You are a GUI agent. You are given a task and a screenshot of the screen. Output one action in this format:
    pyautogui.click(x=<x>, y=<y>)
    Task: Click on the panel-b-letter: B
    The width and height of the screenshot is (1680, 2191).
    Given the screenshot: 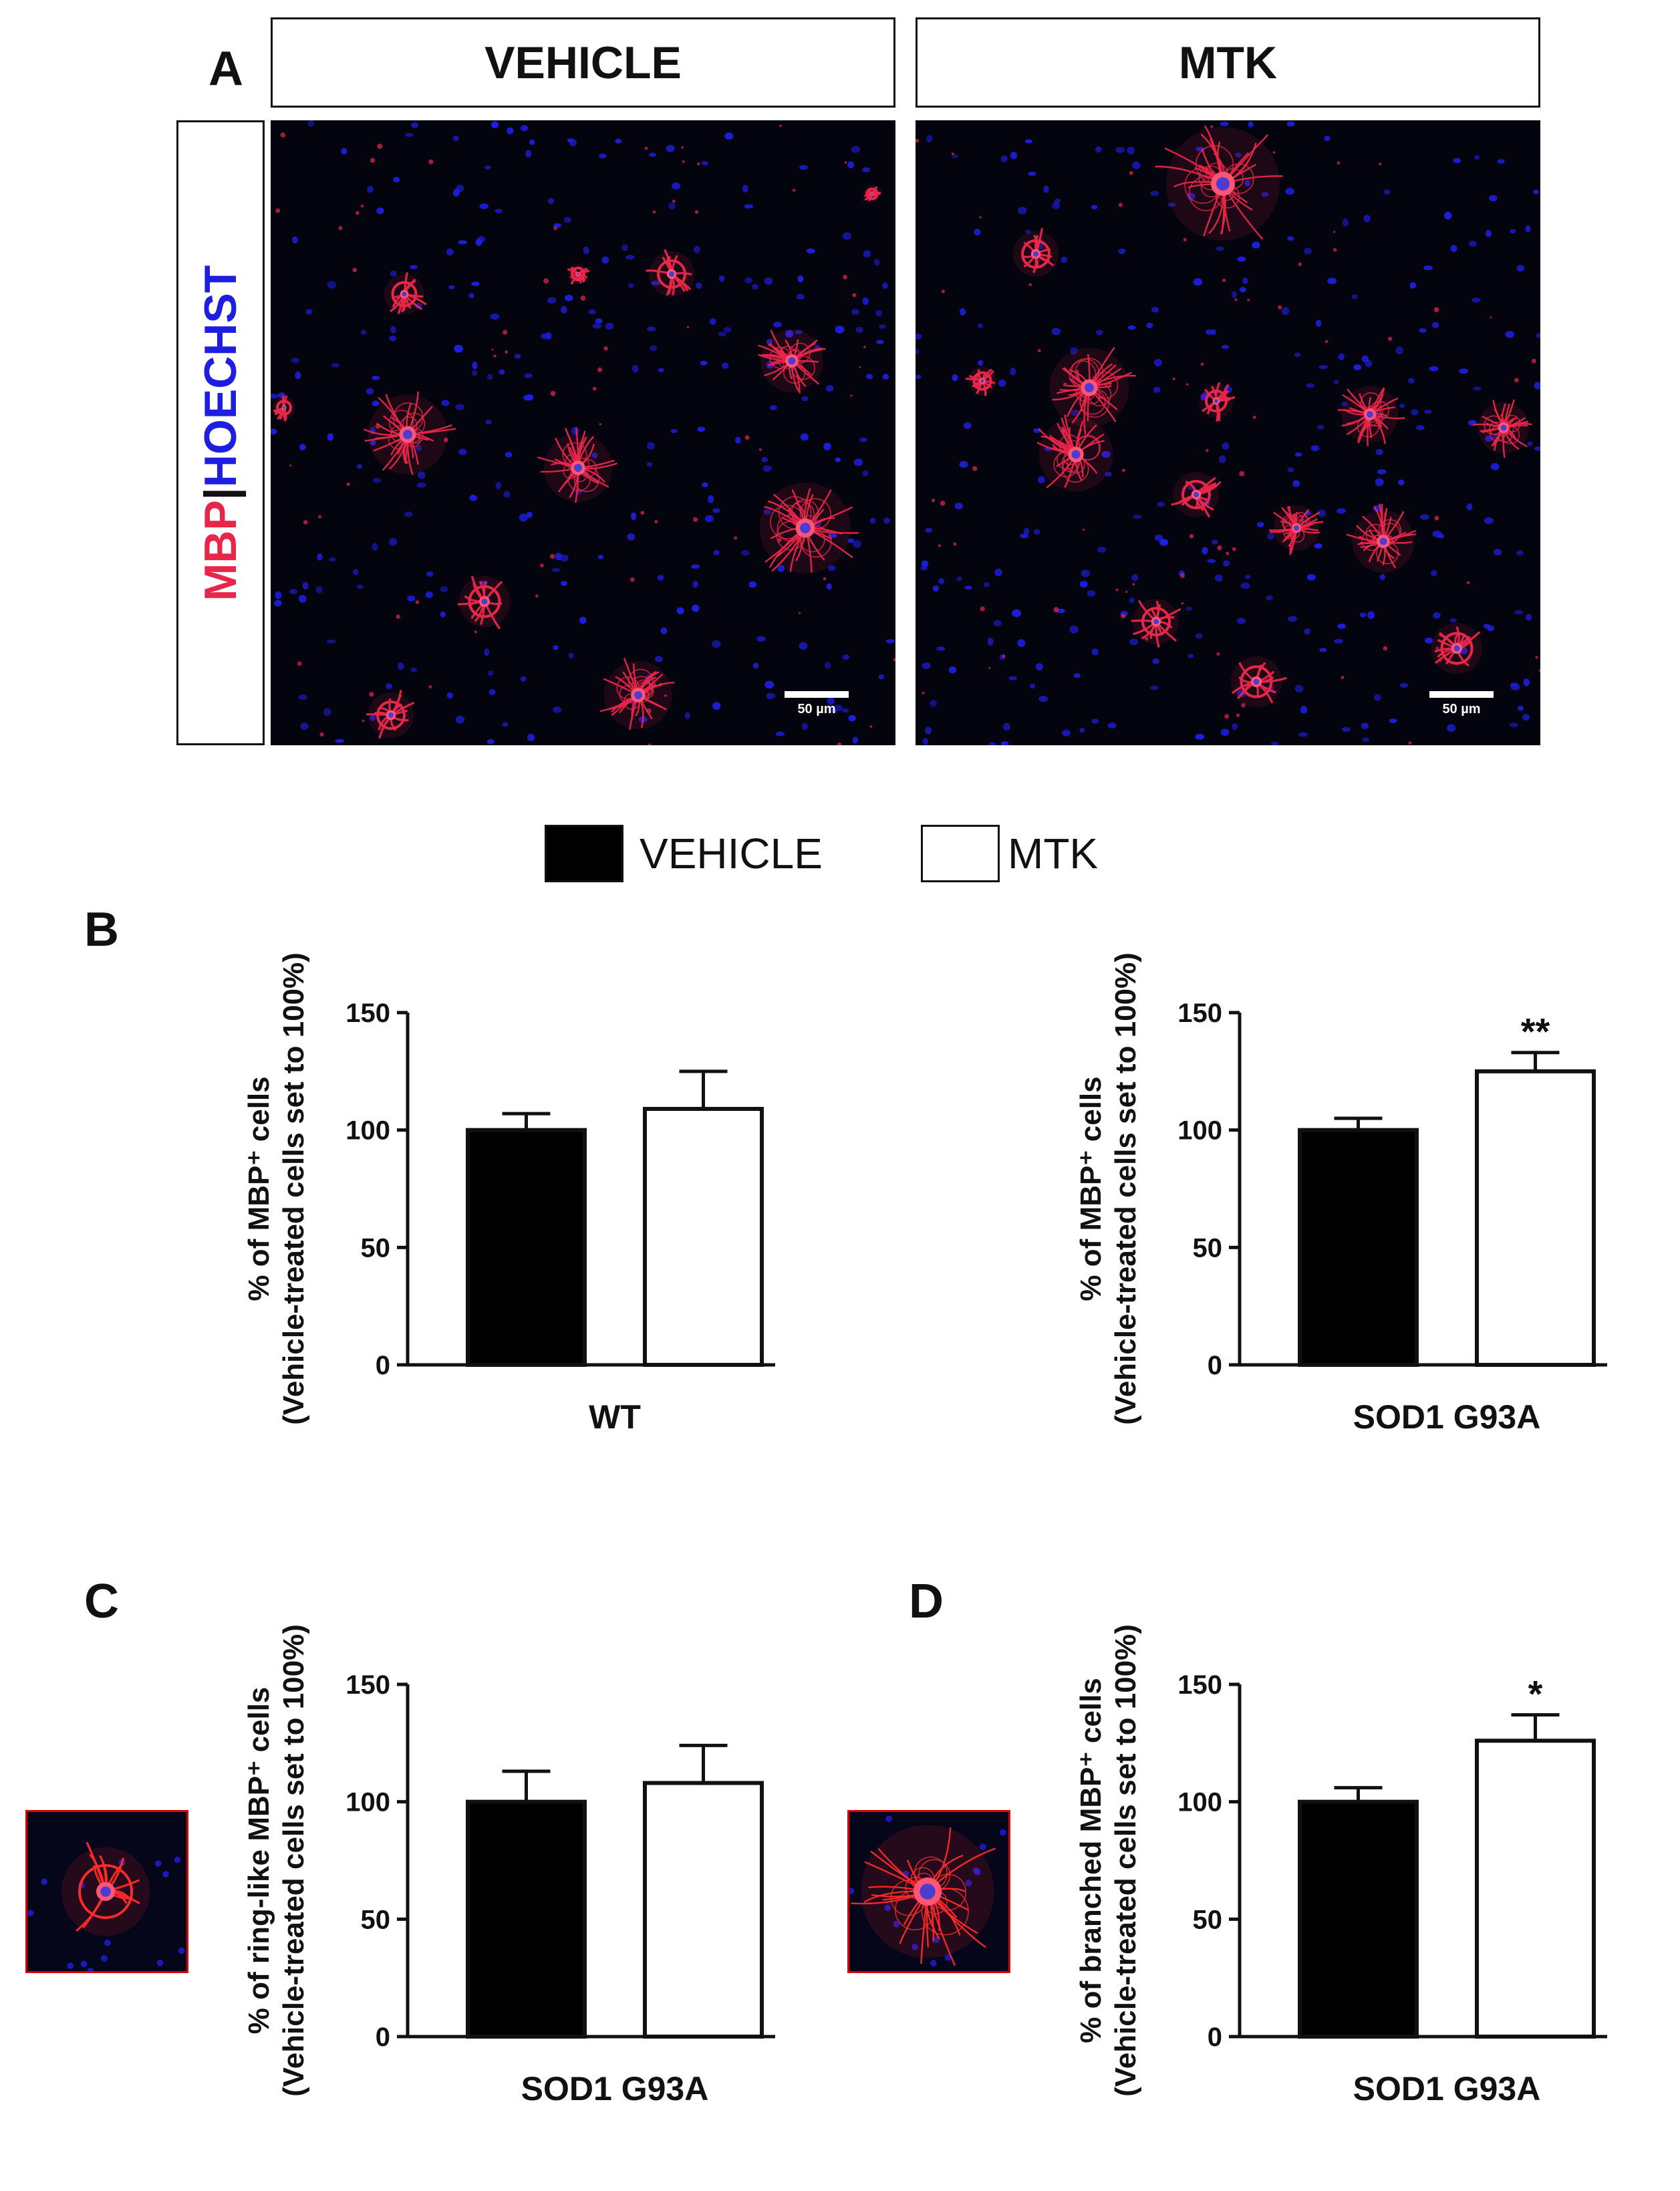 What is the action you would take?
    pyautogui.click(x=101, y=929)
    